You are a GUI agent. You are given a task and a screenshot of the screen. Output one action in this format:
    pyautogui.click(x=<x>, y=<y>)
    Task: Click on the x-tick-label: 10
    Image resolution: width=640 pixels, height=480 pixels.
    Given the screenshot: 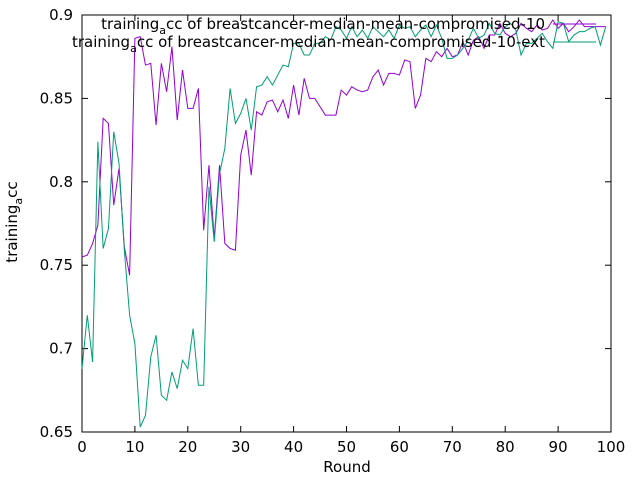 What is the action you would take?
    pyautogui.click(x=134, y=447)
    